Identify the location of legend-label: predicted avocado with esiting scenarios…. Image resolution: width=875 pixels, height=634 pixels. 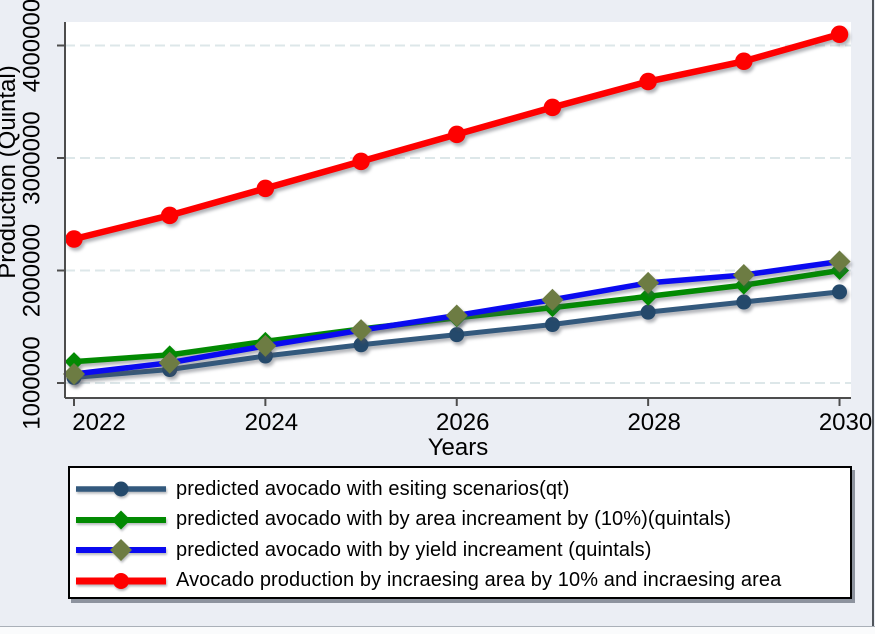
(373, 488).